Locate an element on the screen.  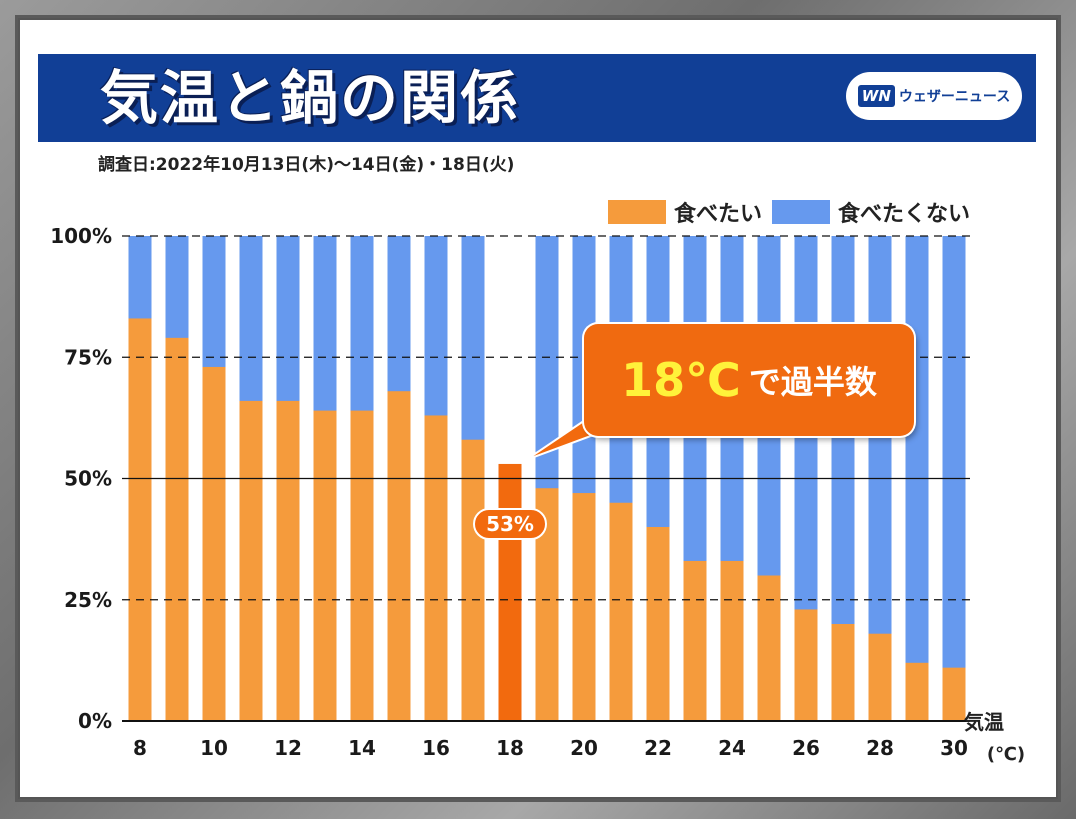
x-tick-label: 14 is located at coordinates (362, 748).